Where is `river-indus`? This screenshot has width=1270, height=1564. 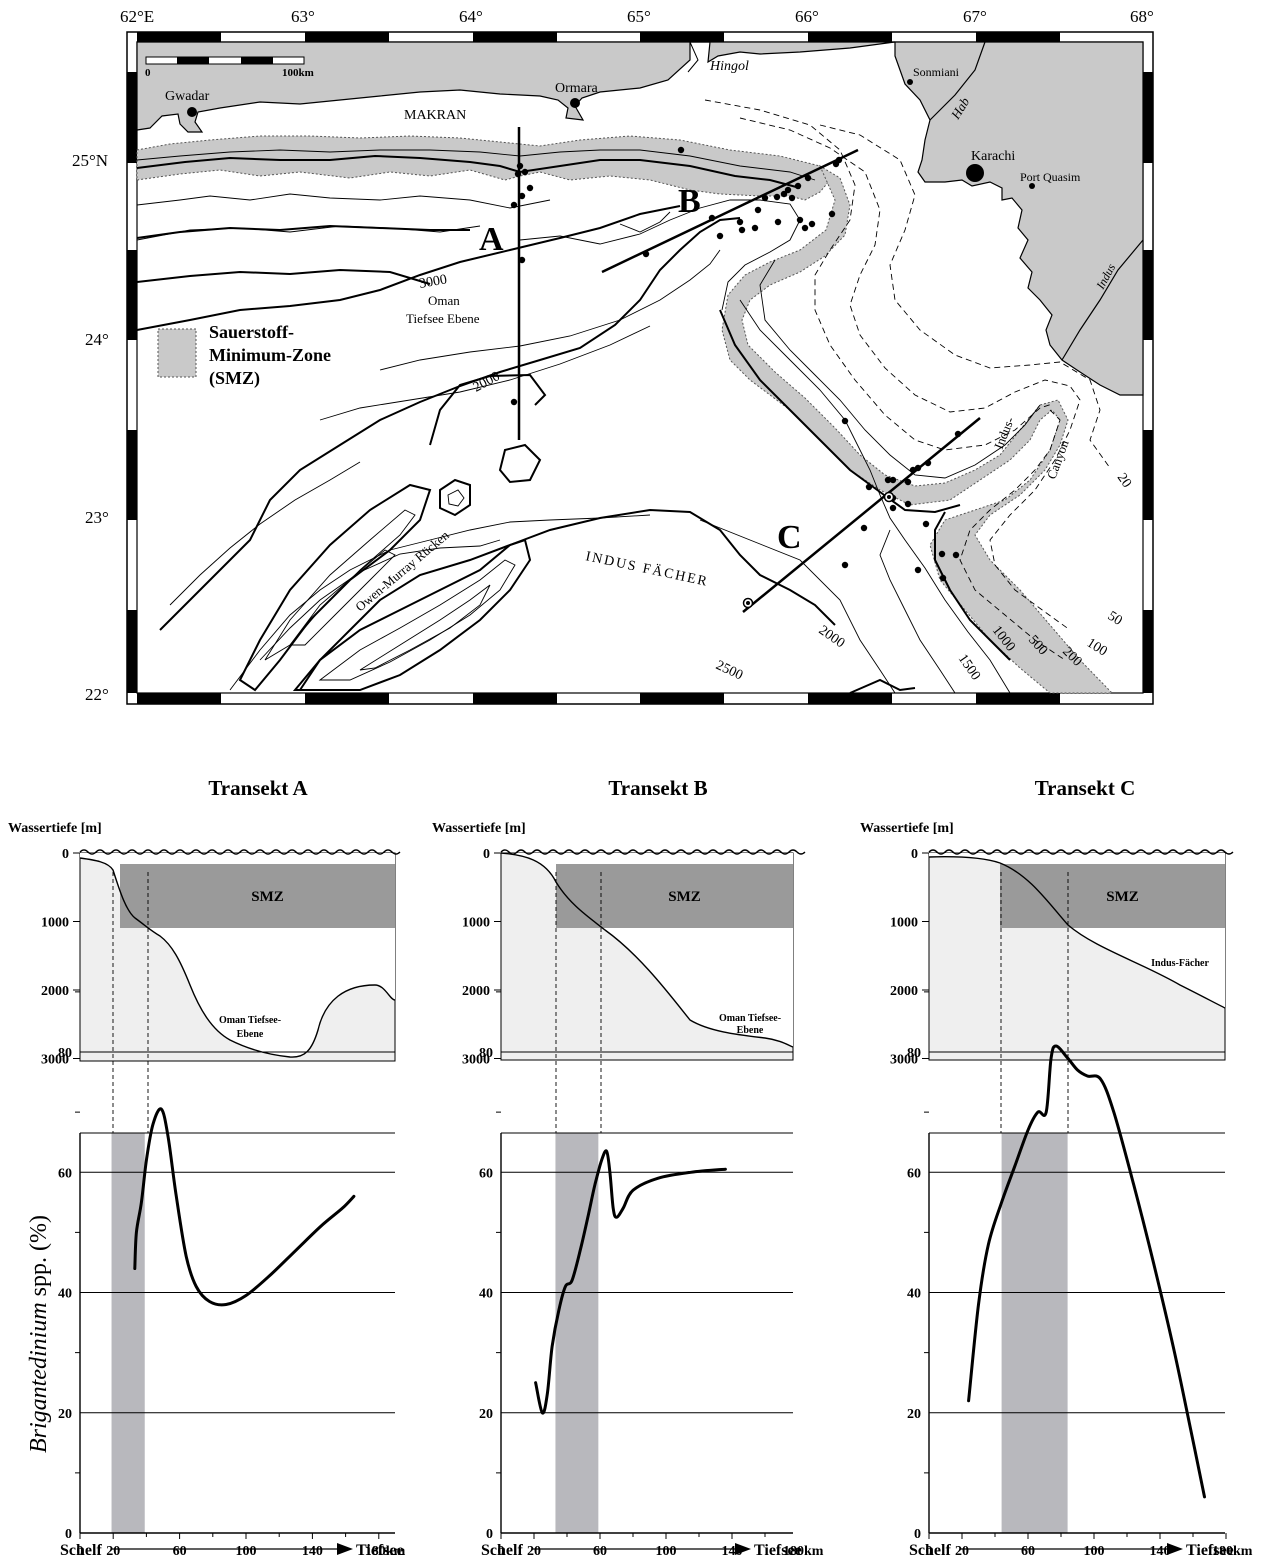
river-indus is located at coordinates (1102, 300).